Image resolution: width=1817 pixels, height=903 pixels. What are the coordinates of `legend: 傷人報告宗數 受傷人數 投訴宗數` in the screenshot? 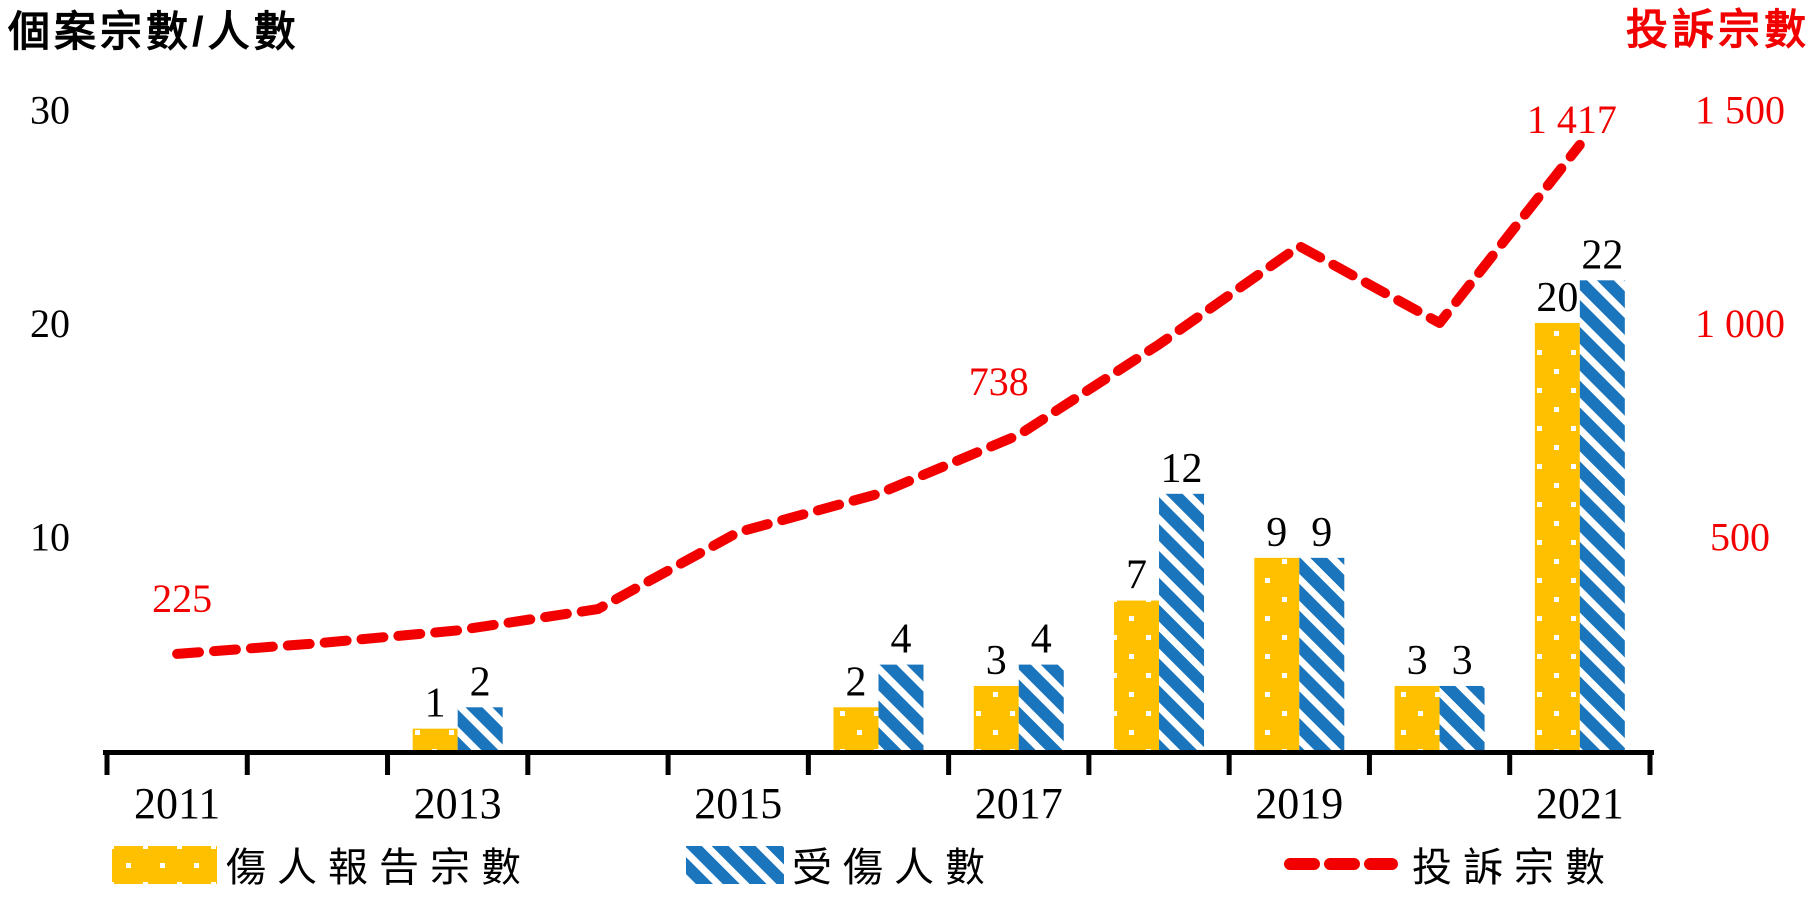 It's located at (864, 868).